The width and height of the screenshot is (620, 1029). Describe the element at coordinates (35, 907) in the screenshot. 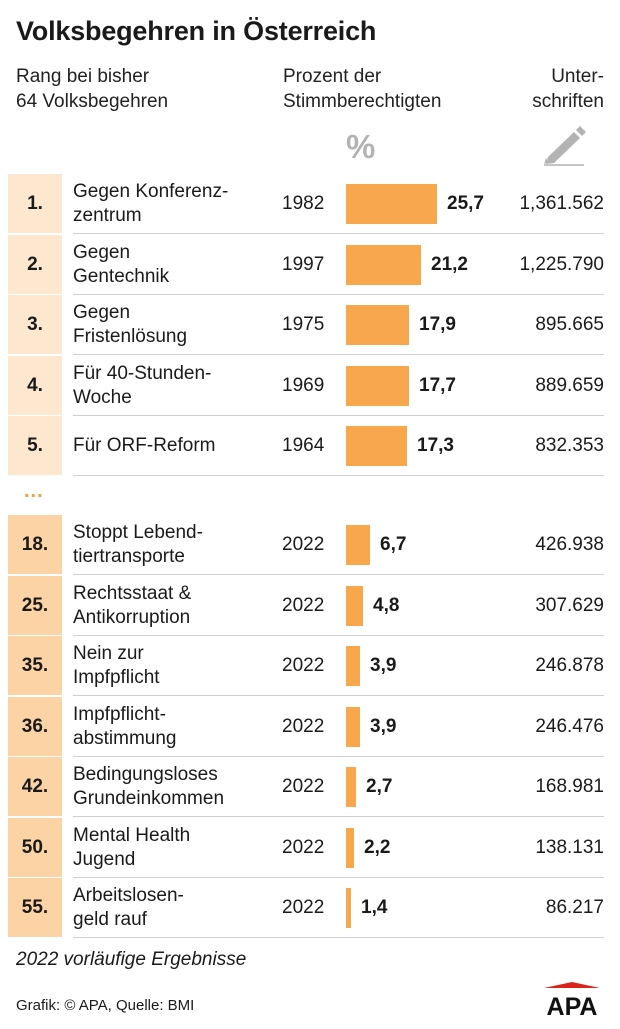

I see `rank-label: 55.` at that location.